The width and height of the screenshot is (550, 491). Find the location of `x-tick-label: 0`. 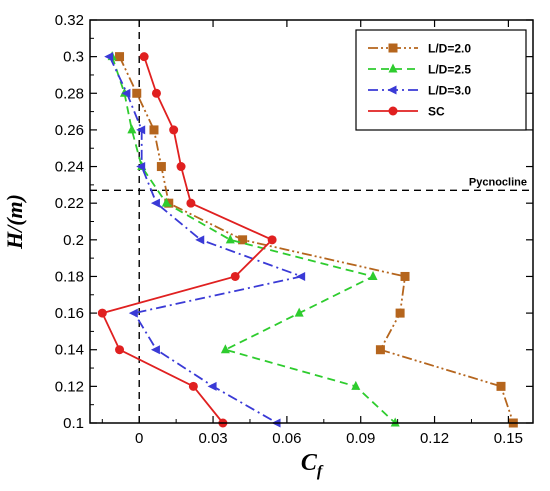

x-tick-label: 0 is located at coordinates (139, 438).